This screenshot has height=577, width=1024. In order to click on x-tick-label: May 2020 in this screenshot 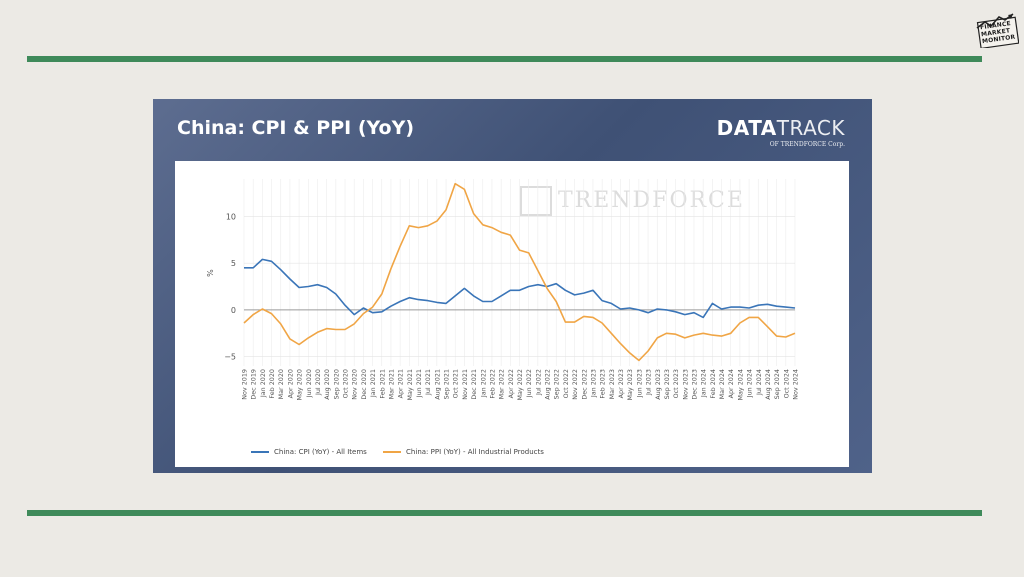, I will do `click(300, 385)`.